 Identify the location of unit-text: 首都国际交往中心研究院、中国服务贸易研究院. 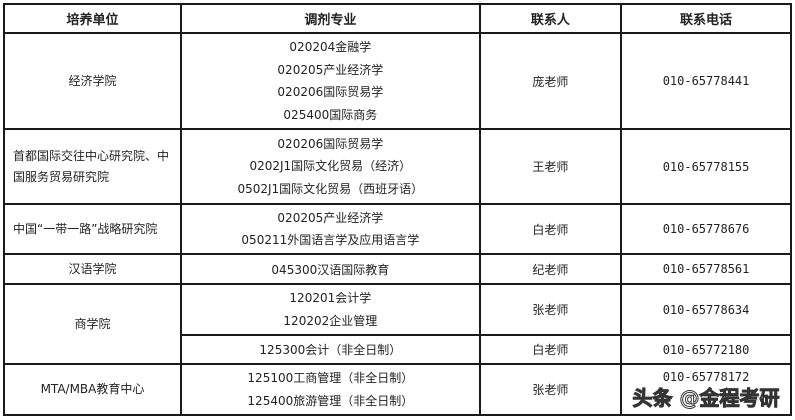
(91, 166).